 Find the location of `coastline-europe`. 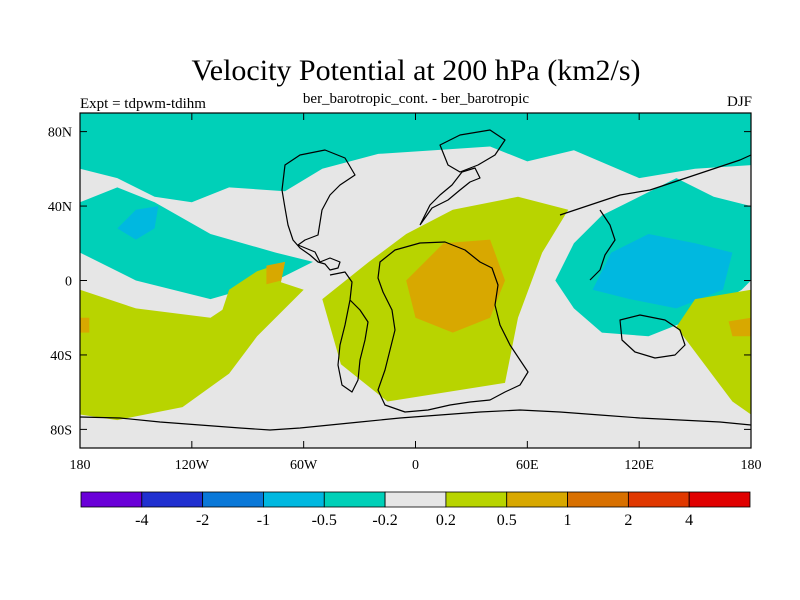

coastline-europe is located at coordinates (450, 196).